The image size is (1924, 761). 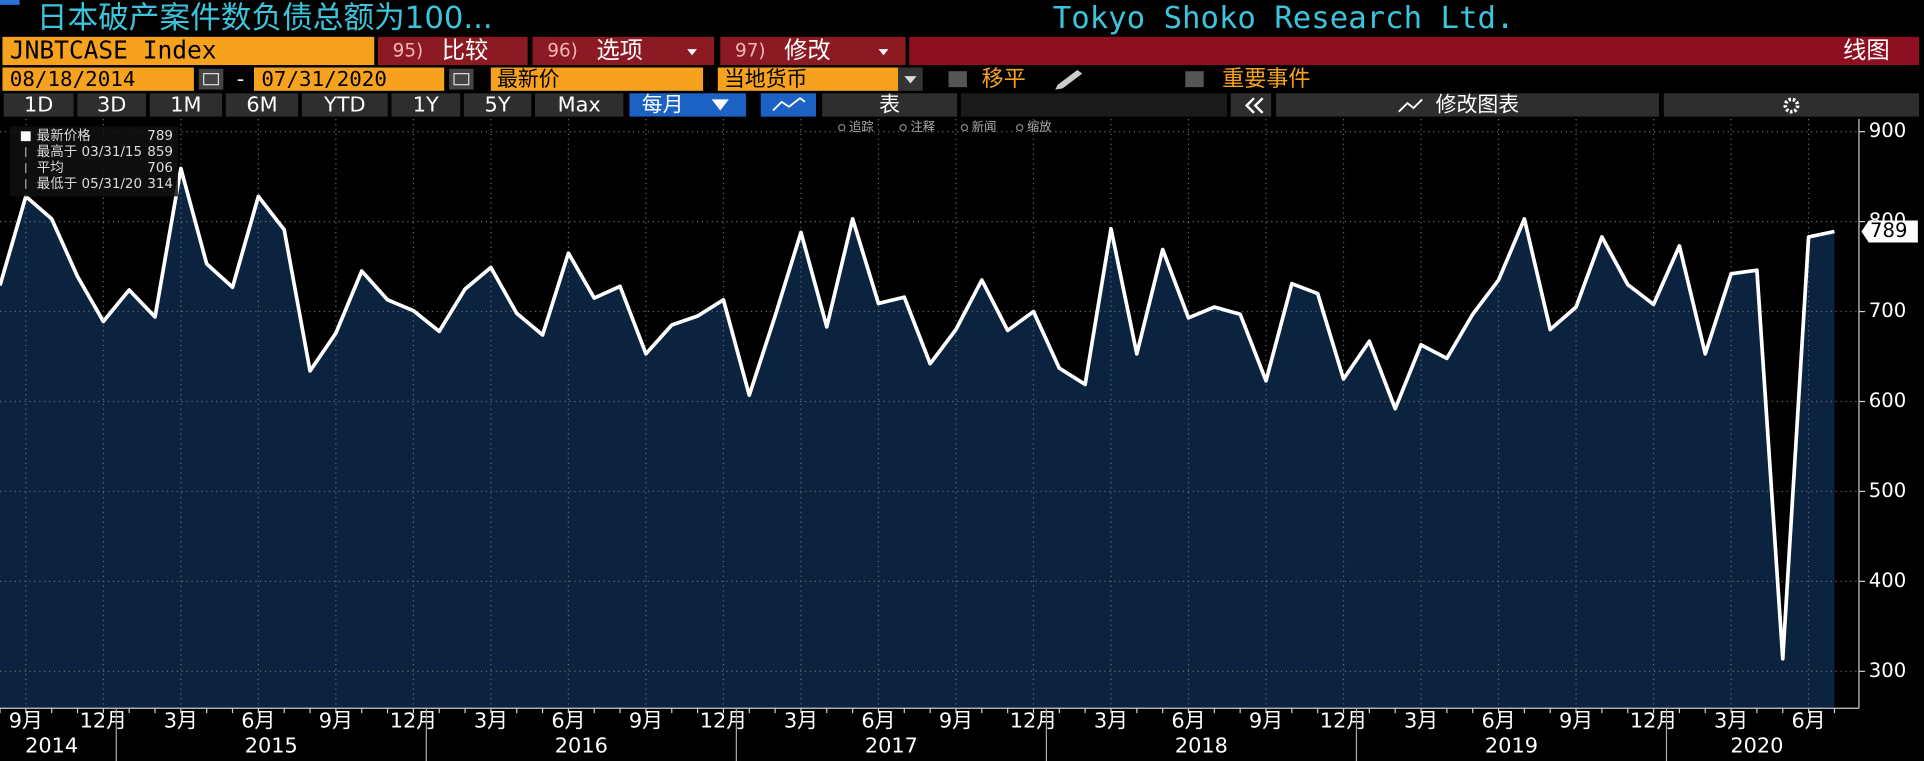 I want to click on period-label: 6M, so click(x=261, y=105).